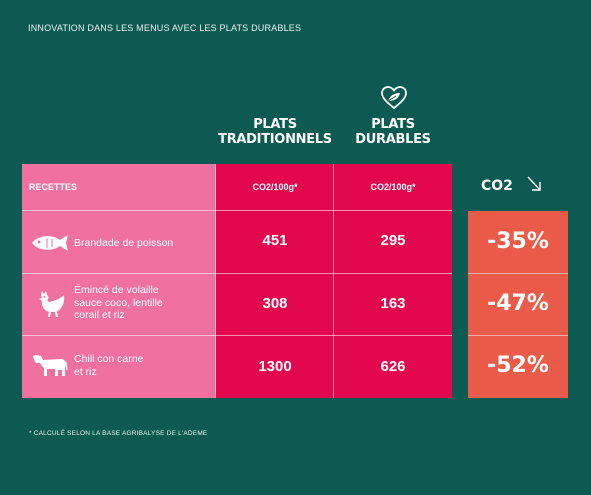 The height and width of the screenshot is (495, 591). I want to click on recipe-name-line: sauce coco, lentille, so click(118, 302).